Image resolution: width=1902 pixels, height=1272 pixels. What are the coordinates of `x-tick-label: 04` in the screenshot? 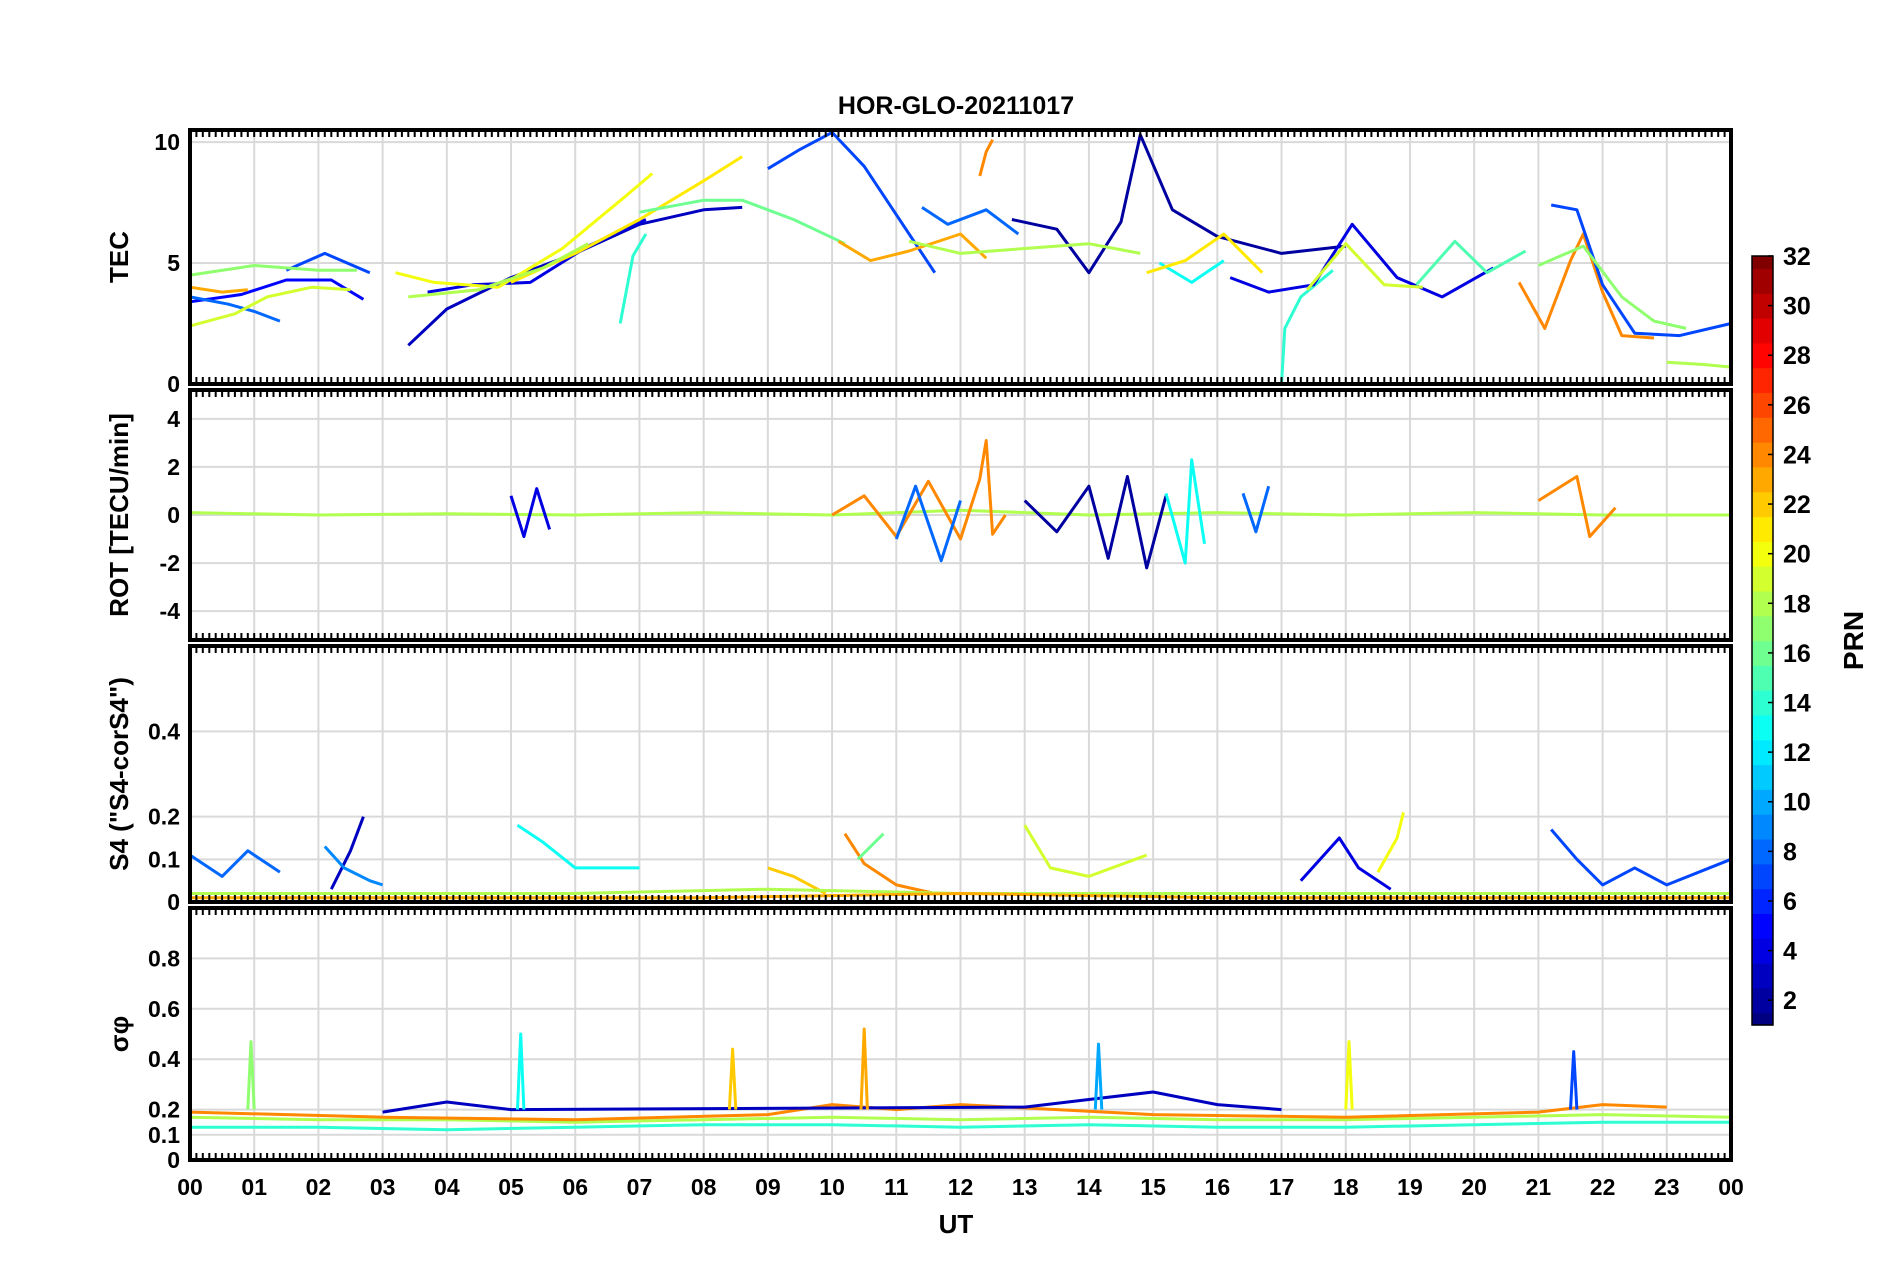 It's located at (447, 1187).